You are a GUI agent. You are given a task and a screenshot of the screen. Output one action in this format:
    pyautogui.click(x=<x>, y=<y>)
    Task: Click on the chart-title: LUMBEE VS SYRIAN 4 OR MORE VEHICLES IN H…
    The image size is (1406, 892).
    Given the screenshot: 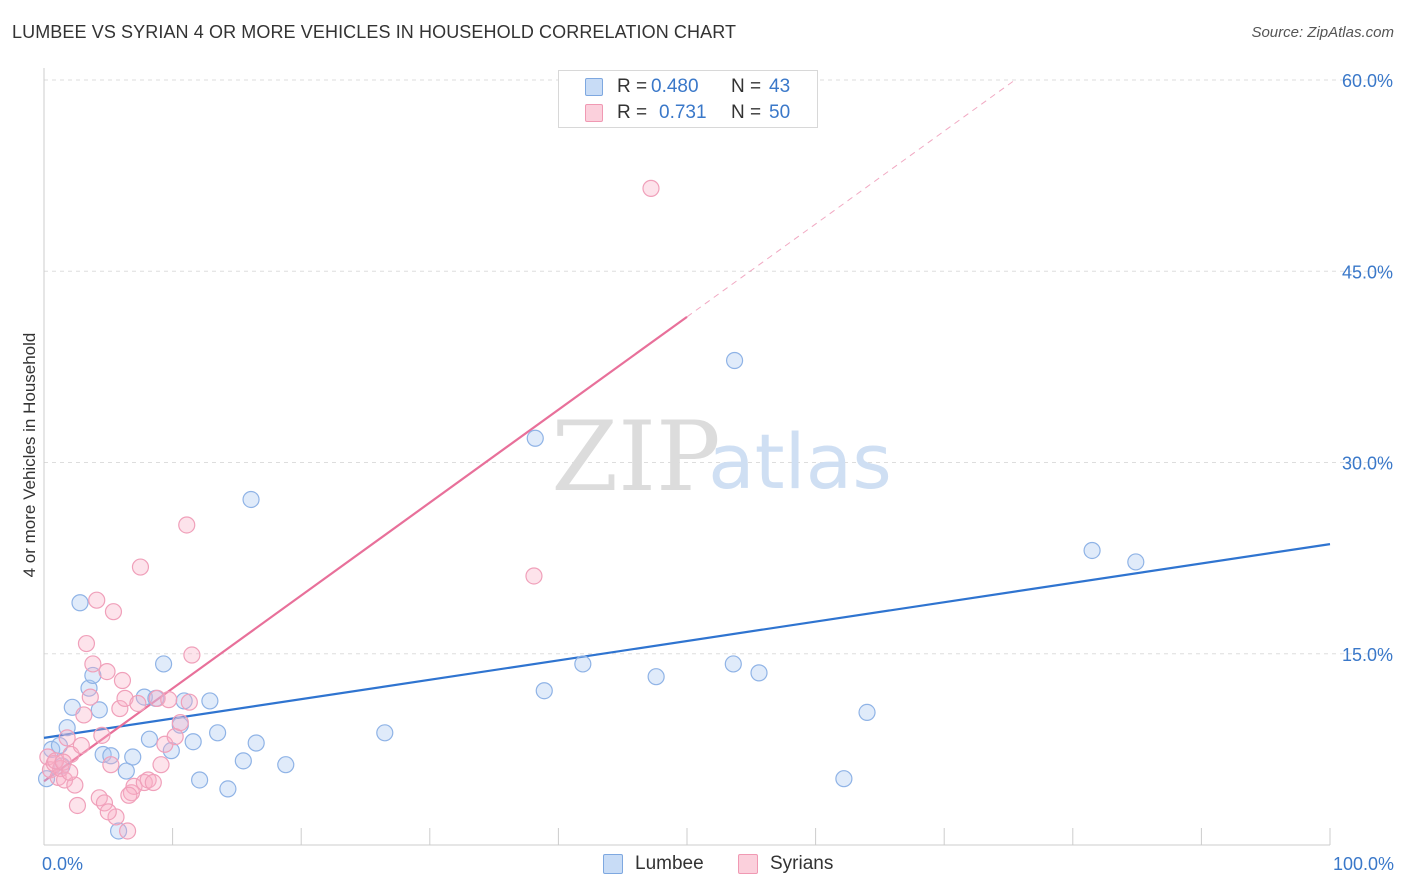 What is the action you would take?
    pyautogui.click(x=374, y=32)
    